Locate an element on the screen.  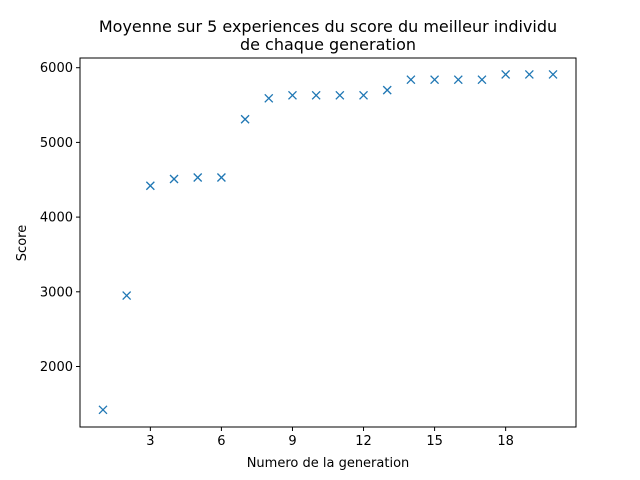
x-tick-label: 3 is located at coordinates (150, 441).